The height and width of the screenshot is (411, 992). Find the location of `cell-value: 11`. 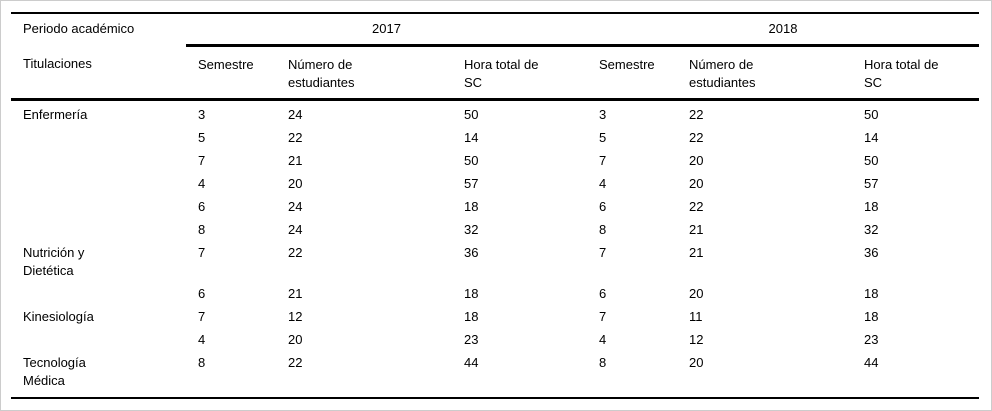

cell-value: 11 is located at coordinates (696, 316).